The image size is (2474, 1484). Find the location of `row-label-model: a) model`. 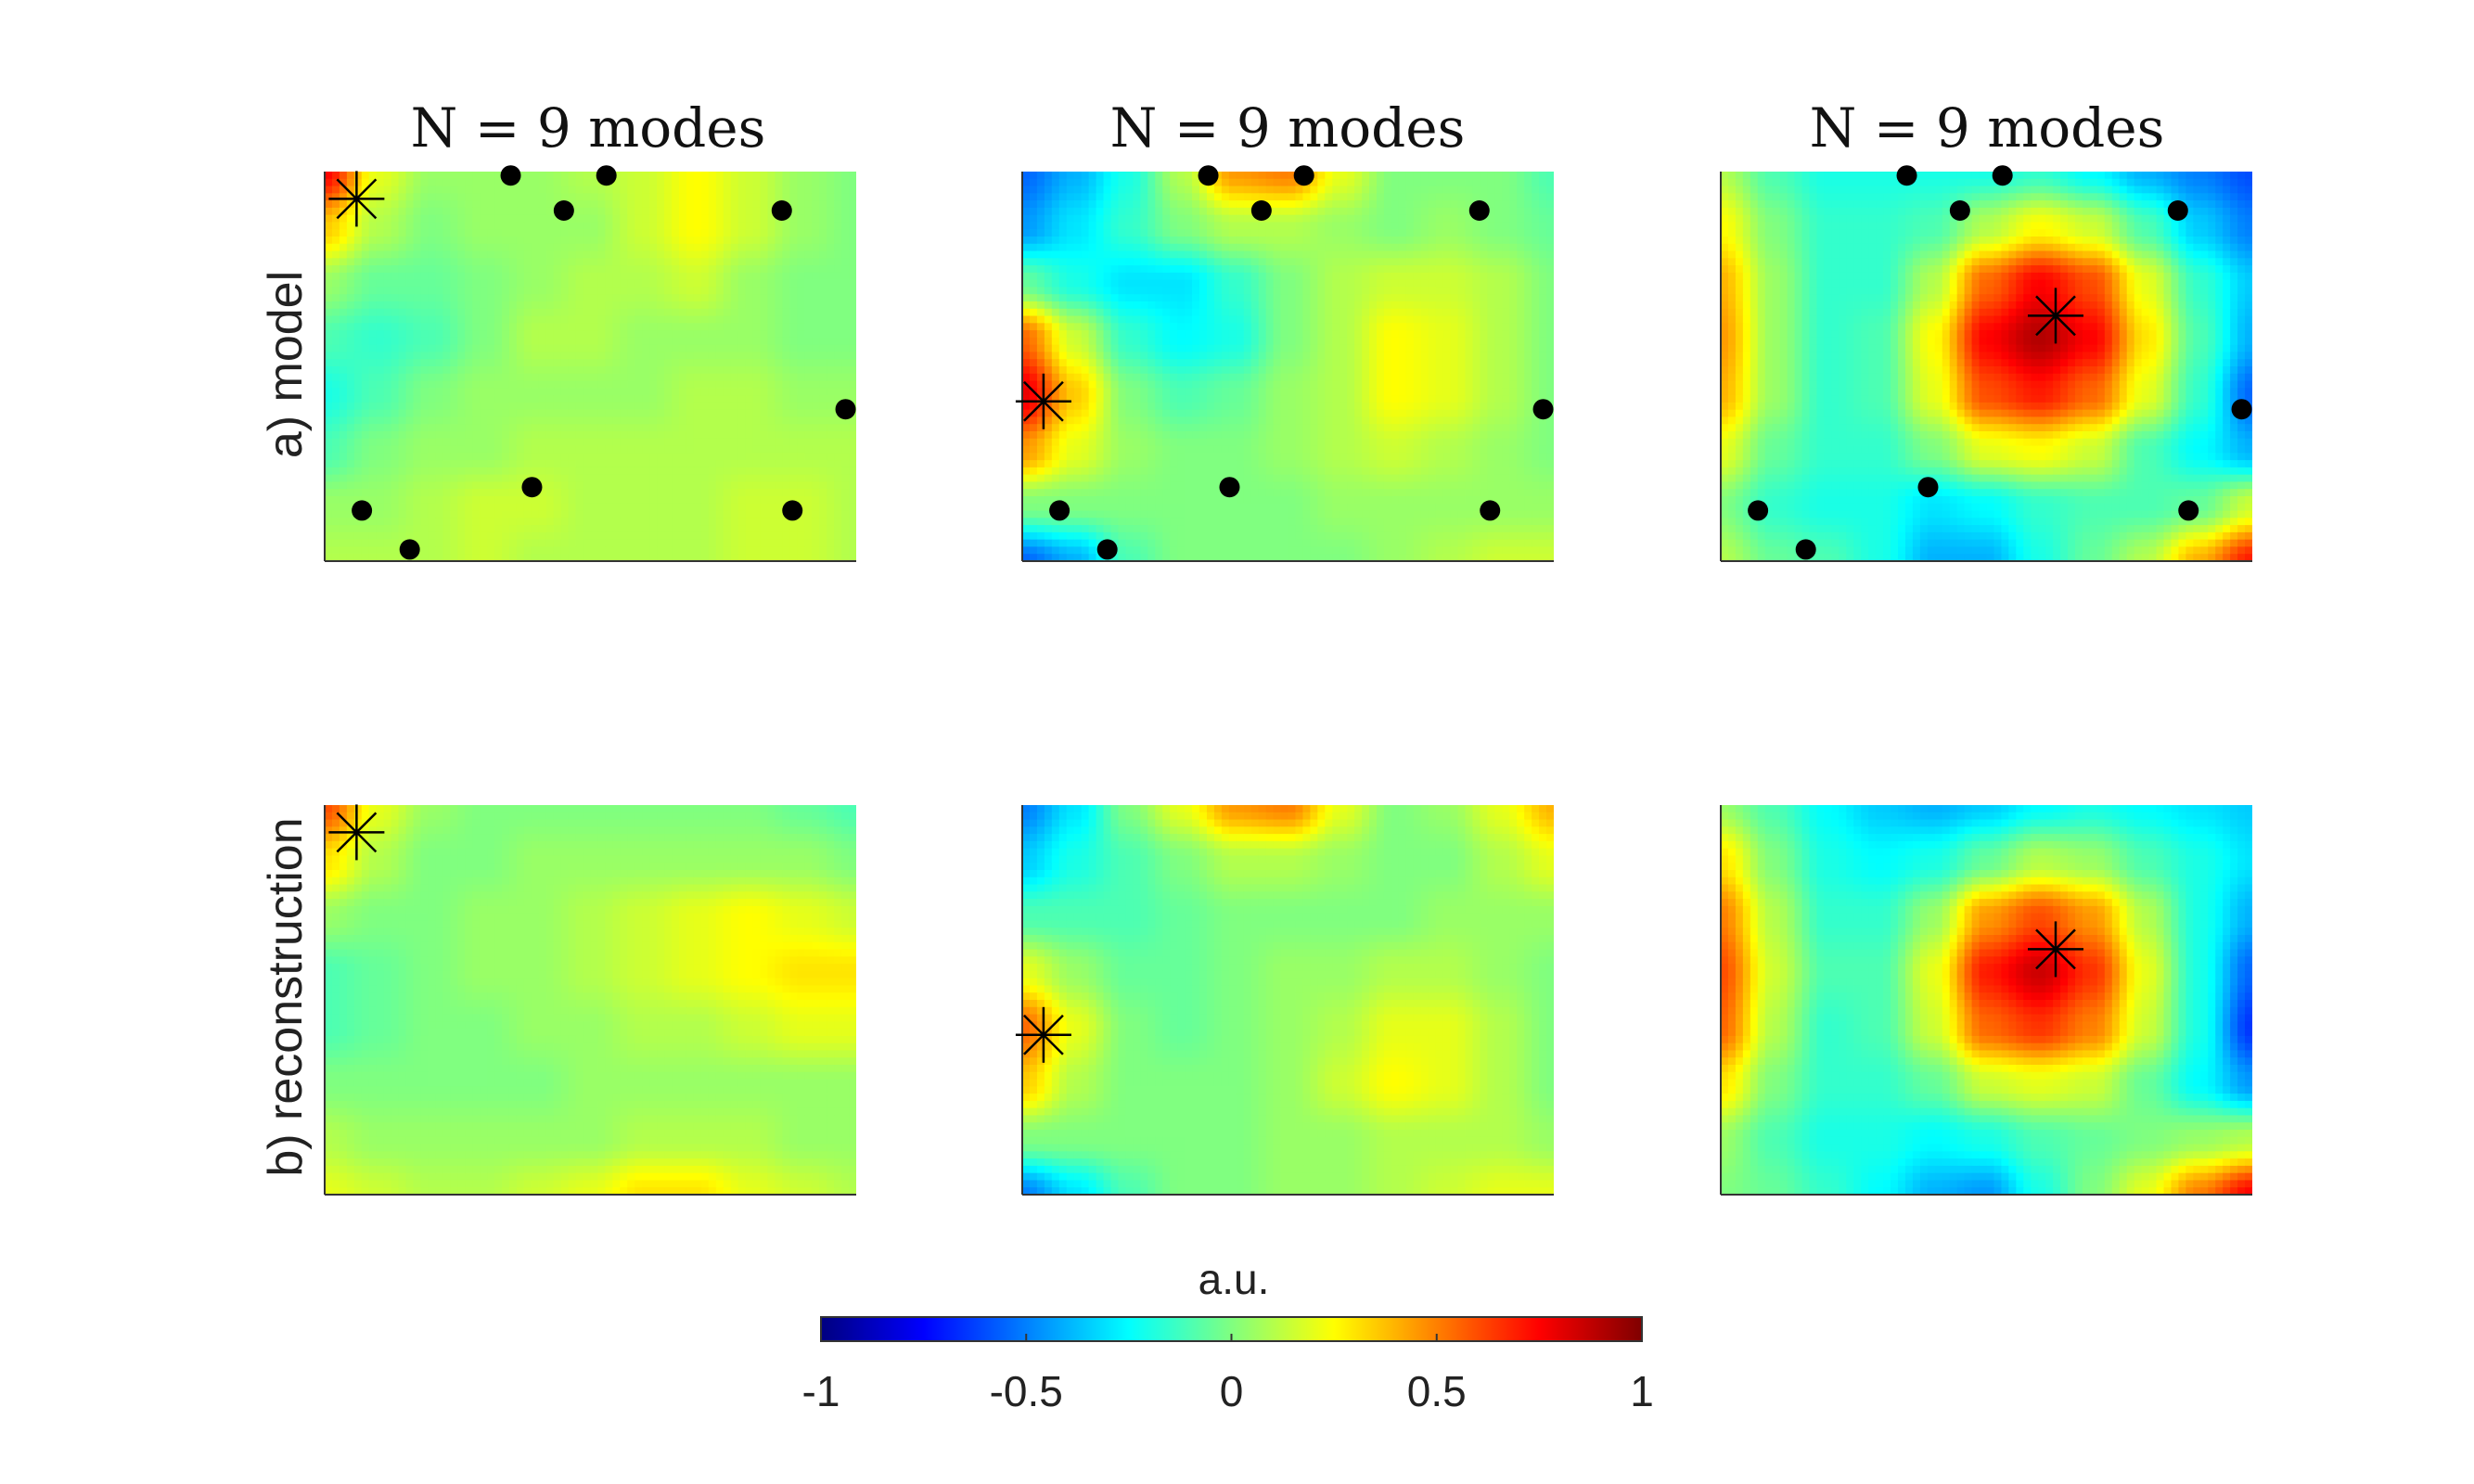

row-label-model: a) model is located at coordinates (286, 364).